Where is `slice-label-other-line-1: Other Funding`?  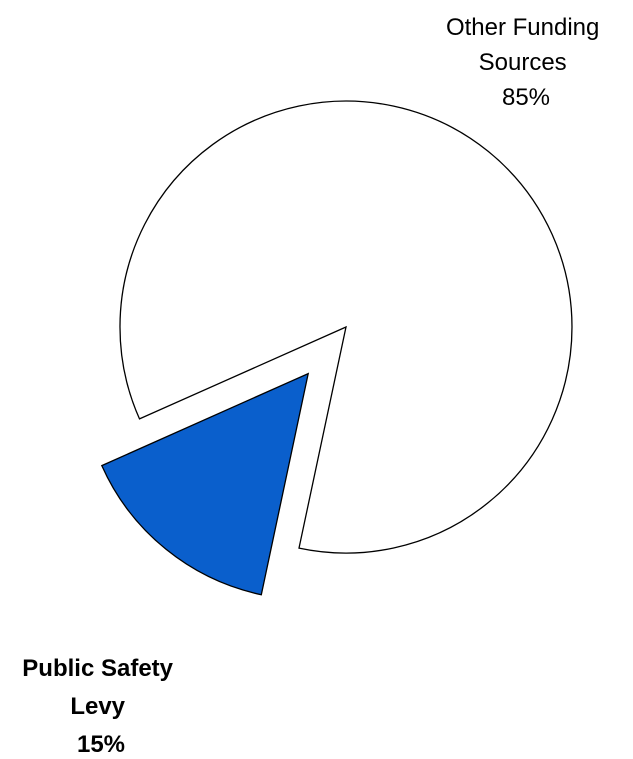 slice-label-other-line-1: Other Funding is located at coordinates (522, 27).